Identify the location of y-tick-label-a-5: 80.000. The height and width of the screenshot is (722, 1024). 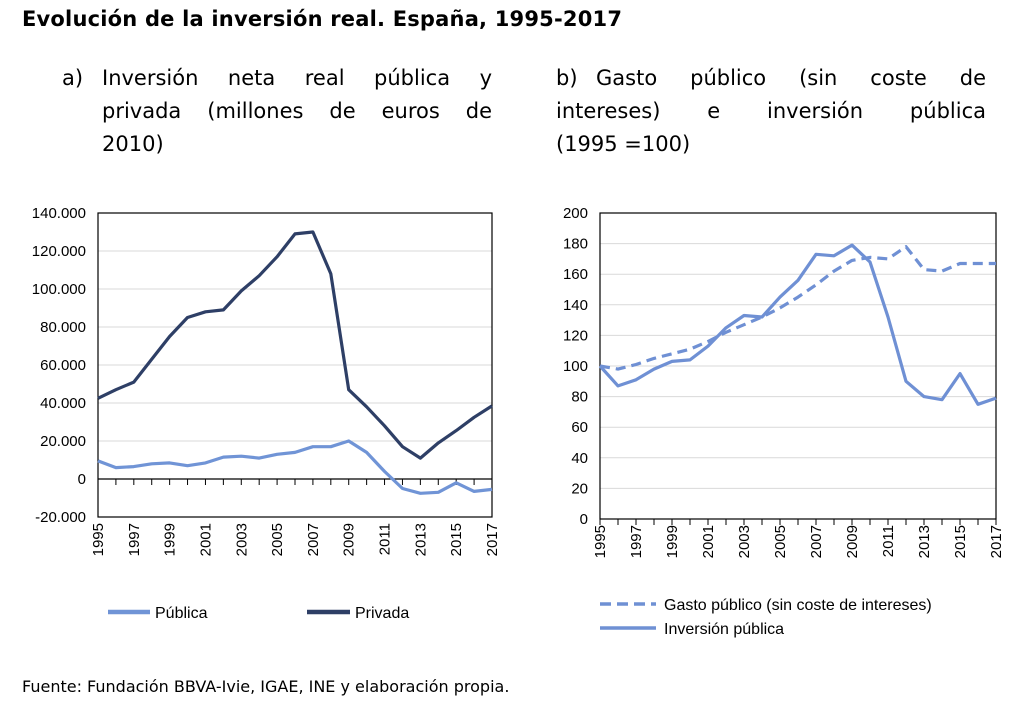
(63, 327).